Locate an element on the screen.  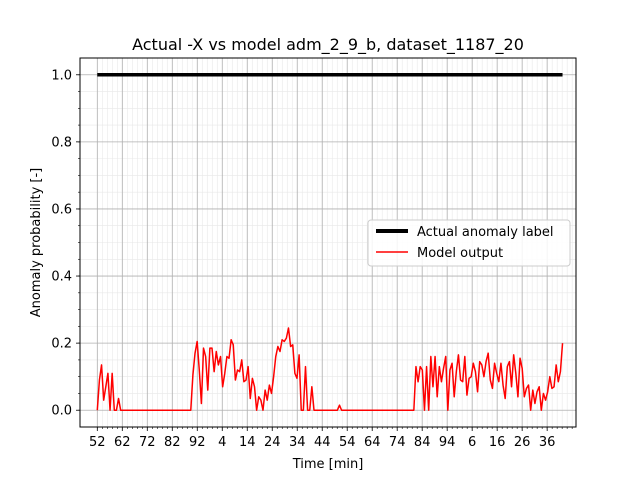
x-tick-label: 62 is located at coordinates (122, 442).